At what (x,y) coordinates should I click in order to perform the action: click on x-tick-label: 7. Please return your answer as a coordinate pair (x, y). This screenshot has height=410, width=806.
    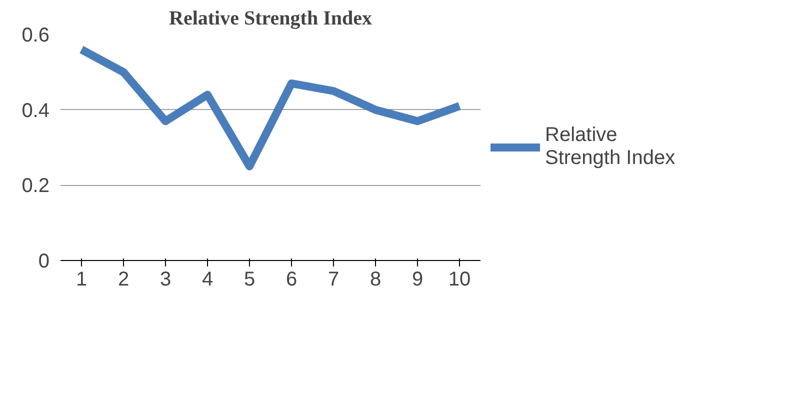
    Looking at the image, I should click on (334, 279).